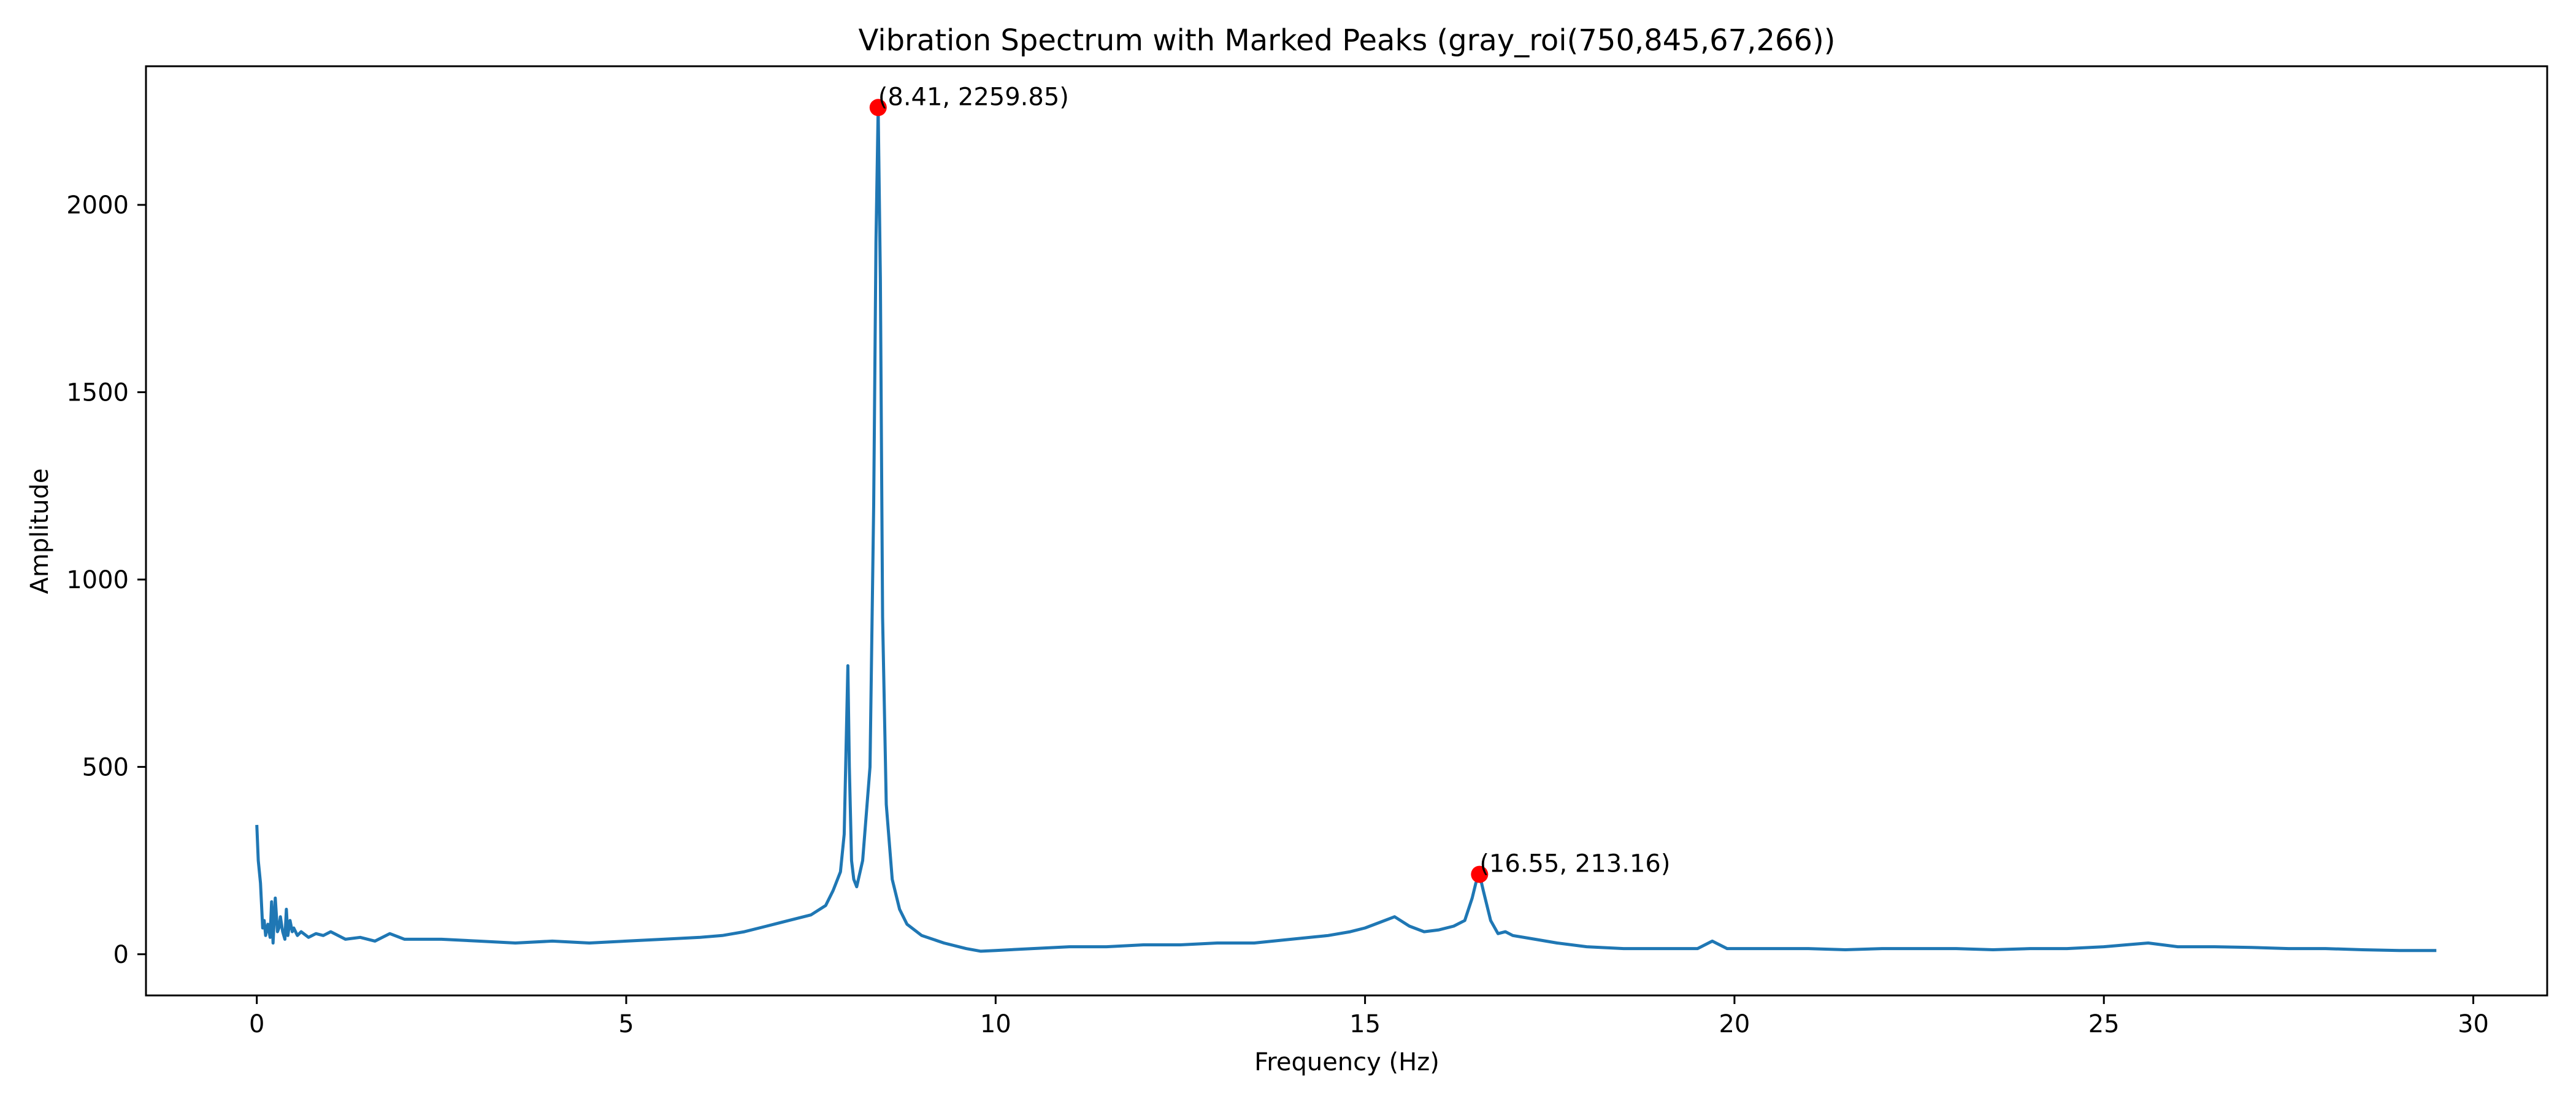 This screenshot has height=1104, width=2576. I want to click on y-tick-label: 2000, so click(97, 205).